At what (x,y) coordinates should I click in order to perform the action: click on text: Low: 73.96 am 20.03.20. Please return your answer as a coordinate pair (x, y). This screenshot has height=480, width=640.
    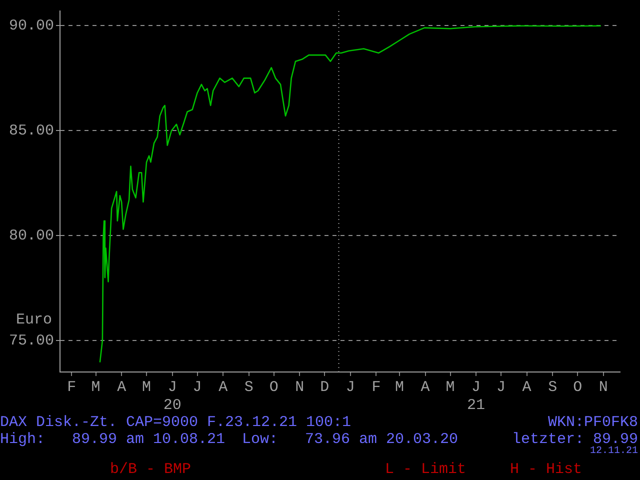
    Looking at the image, I should click on (350, 439).